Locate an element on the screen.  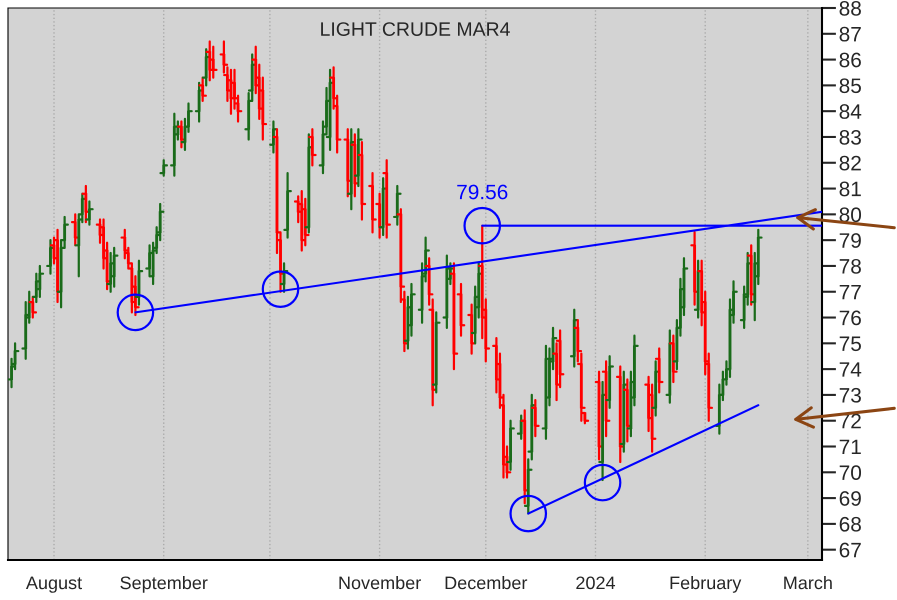
y-tick-label: 82 is located at coordinates (850, 163).